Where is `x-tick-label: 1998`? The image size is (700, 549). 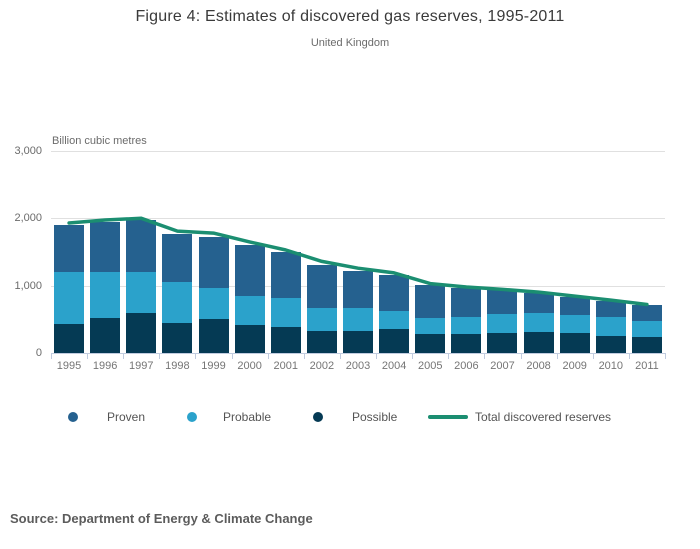 x-tick-label: 1998 is located at coordinates (177, 366).